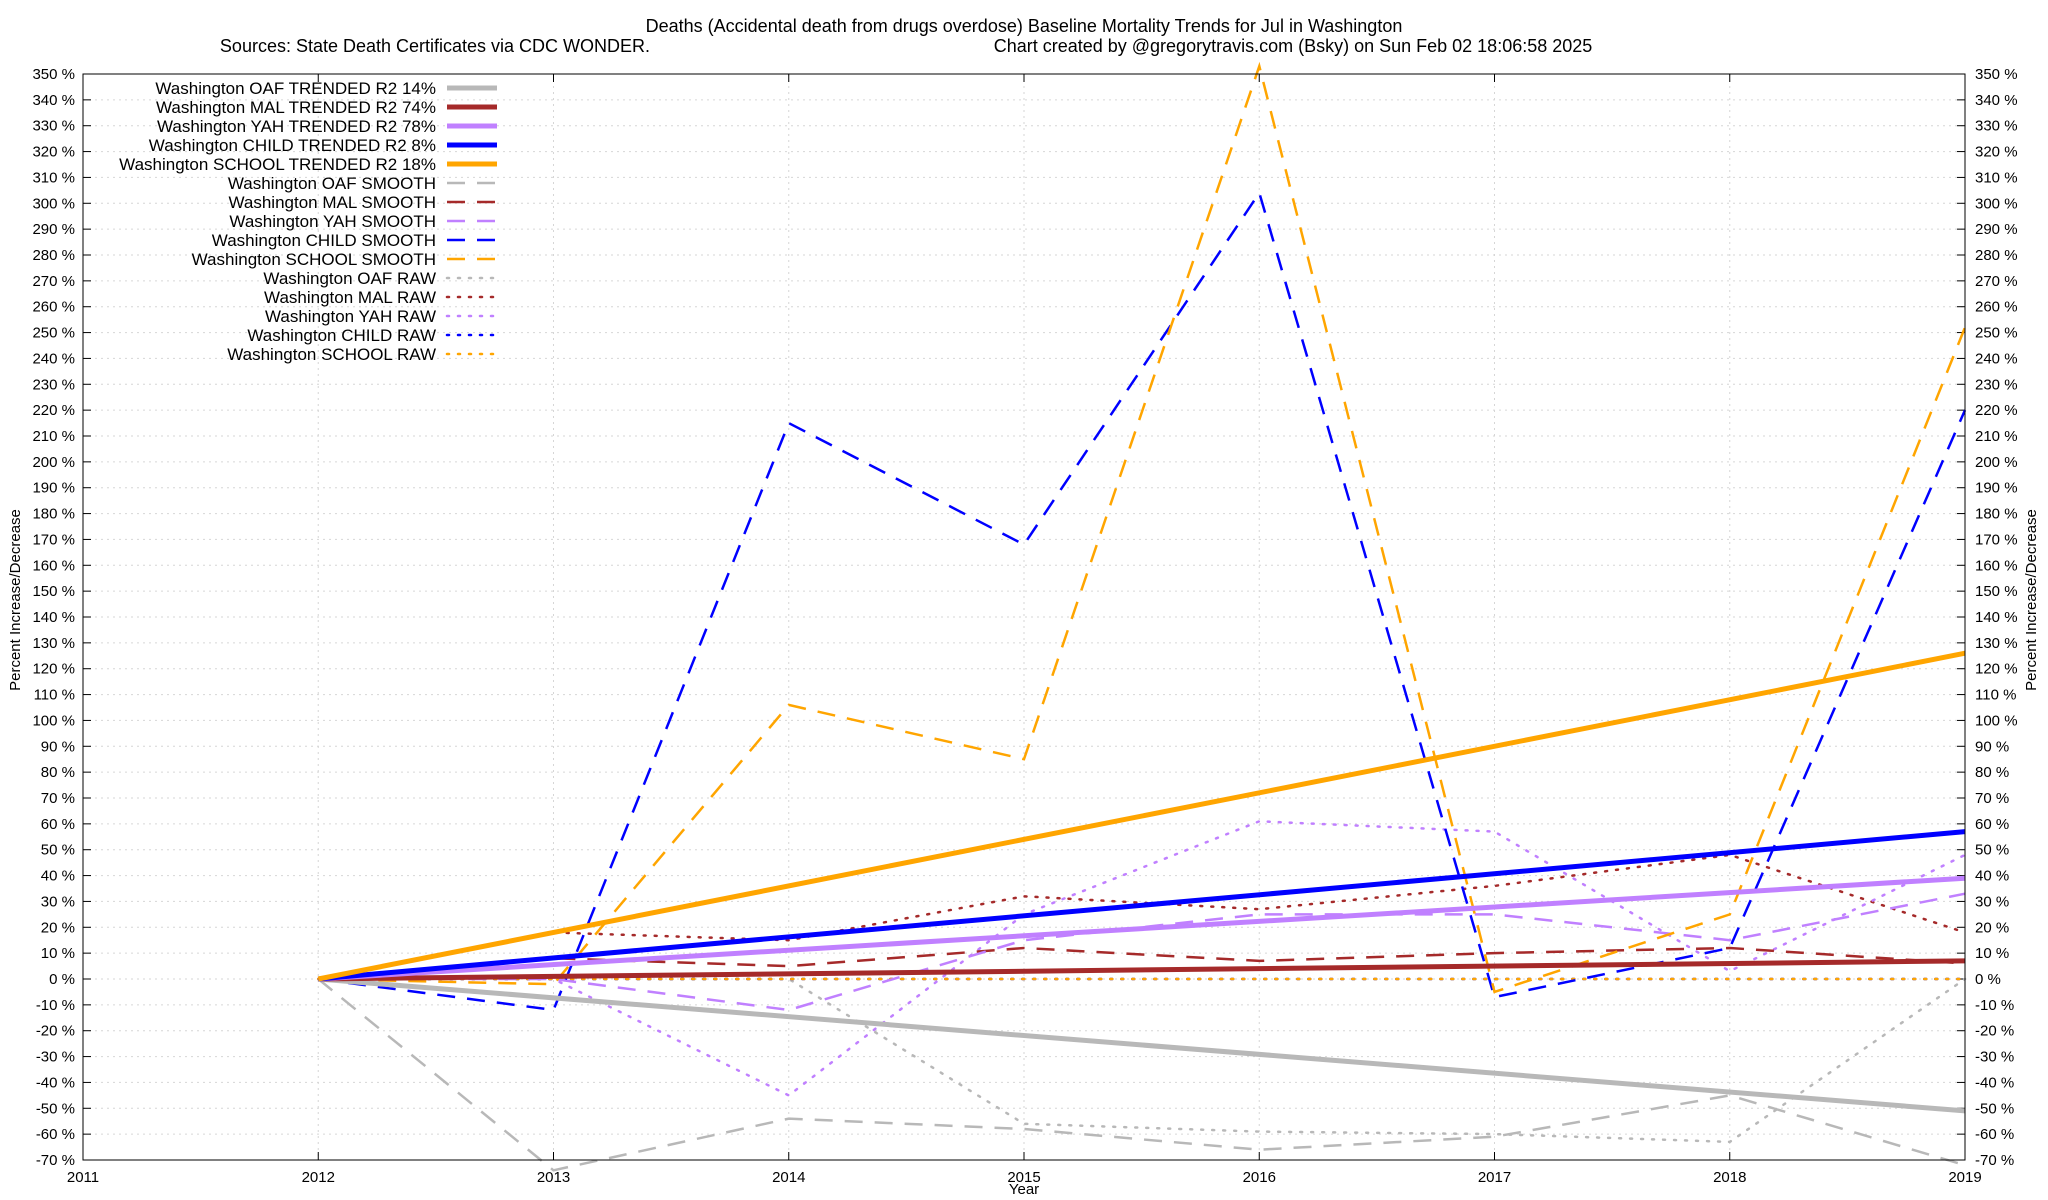  I want to click on series-line-yah-smooth, so click(1142, 952).